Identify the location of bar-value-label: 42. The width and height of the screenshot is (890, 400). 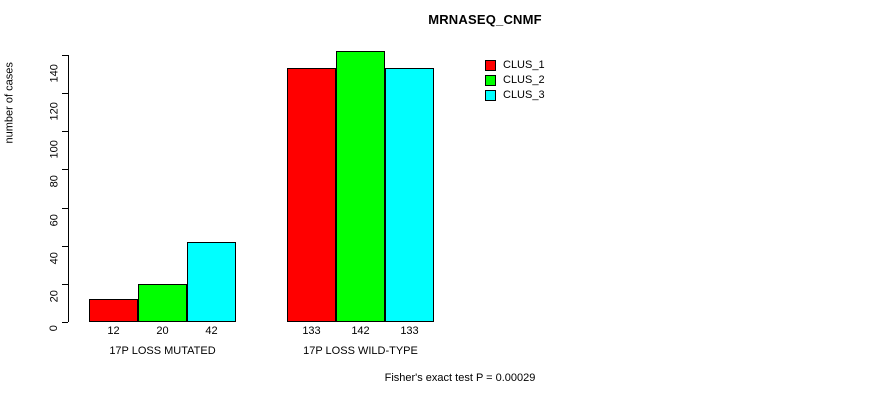
(211, 331).